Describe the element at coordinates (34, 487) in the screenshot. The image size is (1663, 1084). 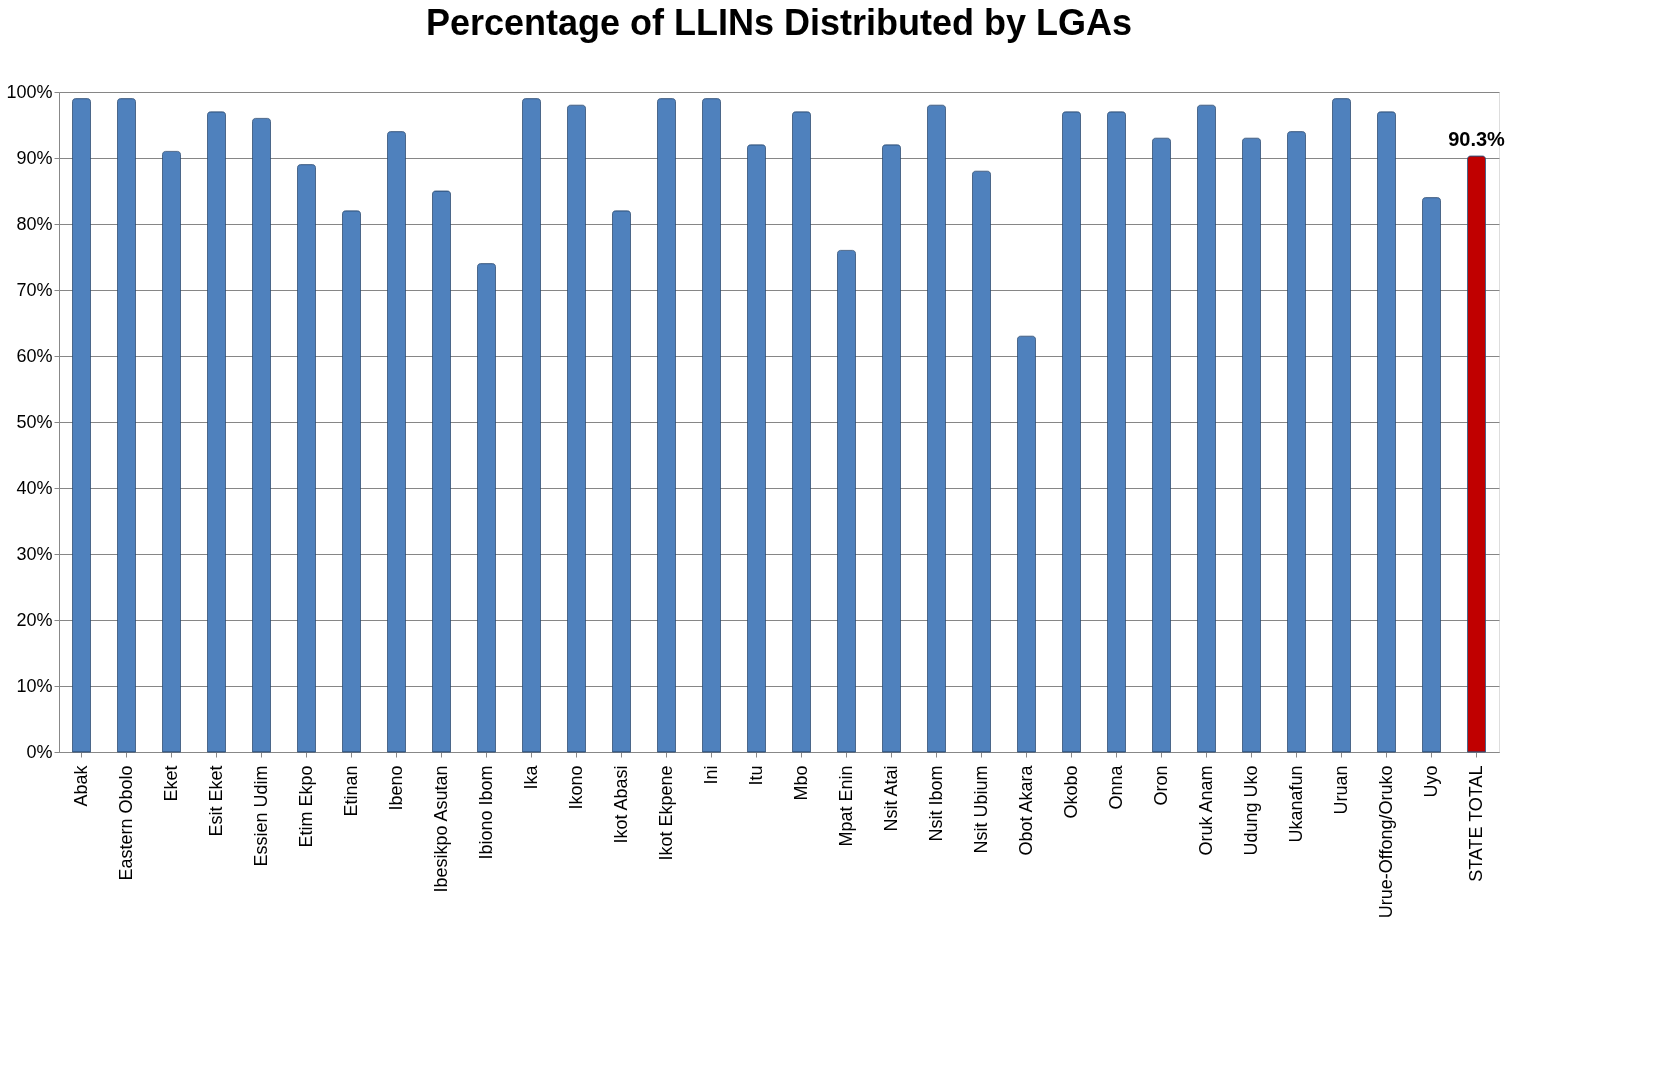
I see `y-tick-label: 40%` at that location.